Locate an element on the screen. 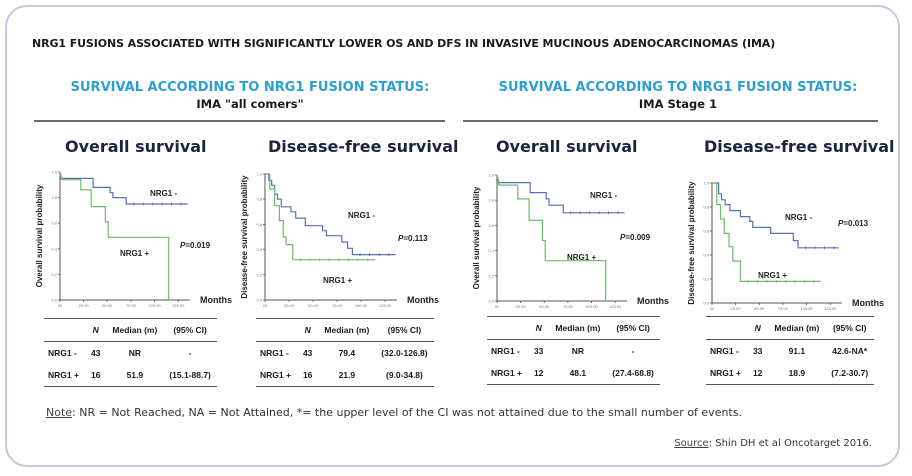  p-value-label: P=0.113 is located at coordinates (413, 238).